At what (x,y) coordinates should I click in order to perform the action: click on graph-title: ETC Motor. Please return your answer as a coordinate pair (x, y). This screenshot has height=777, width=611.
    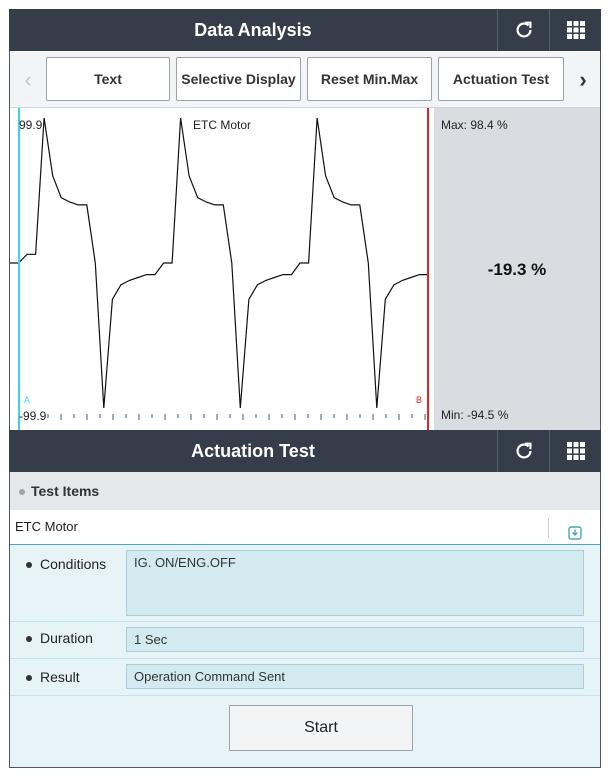
    Looking at the image, I should click on (221, 125).